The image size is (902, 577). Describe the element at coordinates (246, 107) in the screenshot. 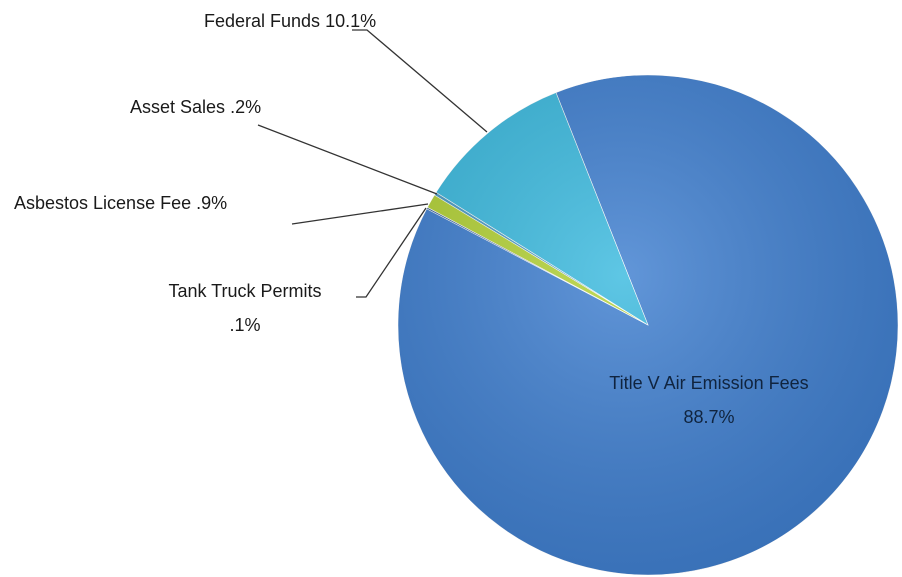

I see `value-label: .2%` at that location.